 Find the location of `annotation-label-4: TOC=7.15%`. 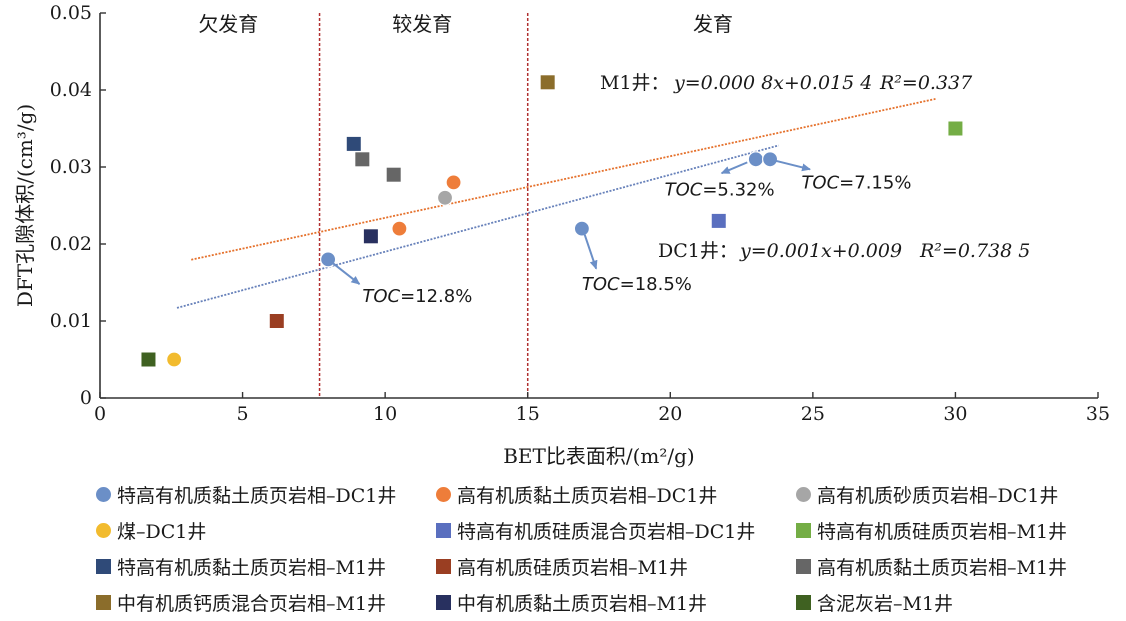

annotation-label-4: TOC=7.15% is located at coordinates (856, 183).